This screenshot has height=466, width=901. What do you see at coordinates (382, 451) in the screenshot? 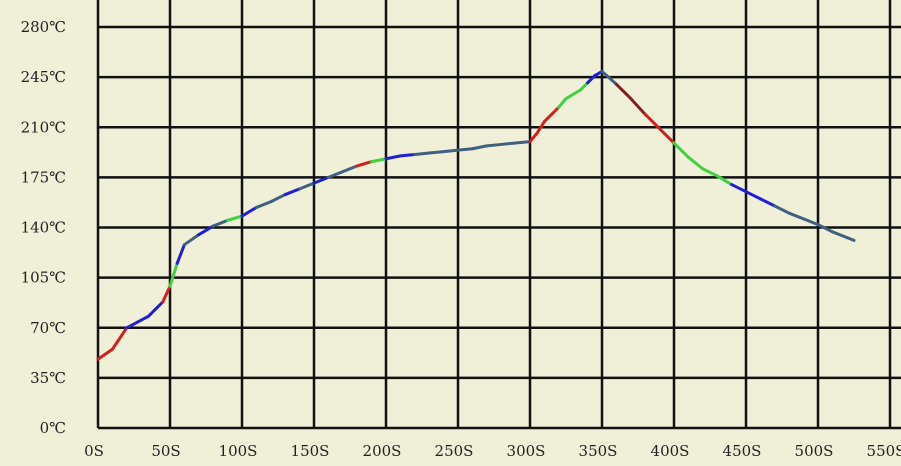
I see `x-tick-label: 200S` at bounding box center [382, 451].